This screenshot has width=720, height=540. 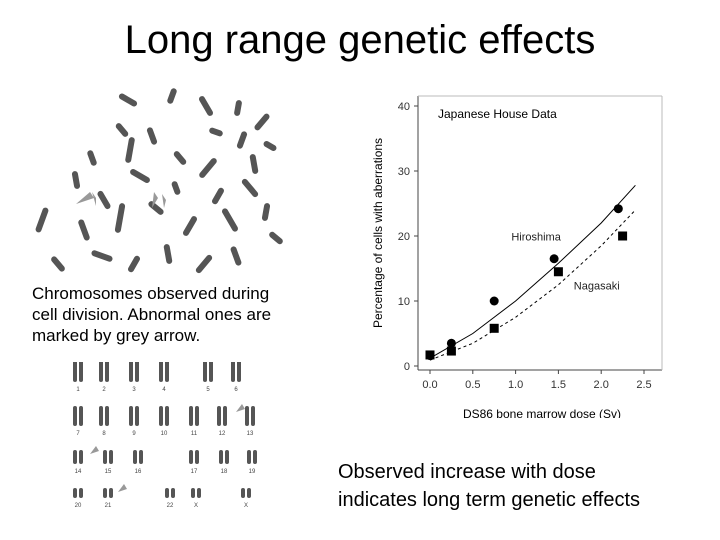 What do you see at coordinates (108, 472) in the screenshot?
I see `karyotype-number: 15` at bounding box center [108, 472].